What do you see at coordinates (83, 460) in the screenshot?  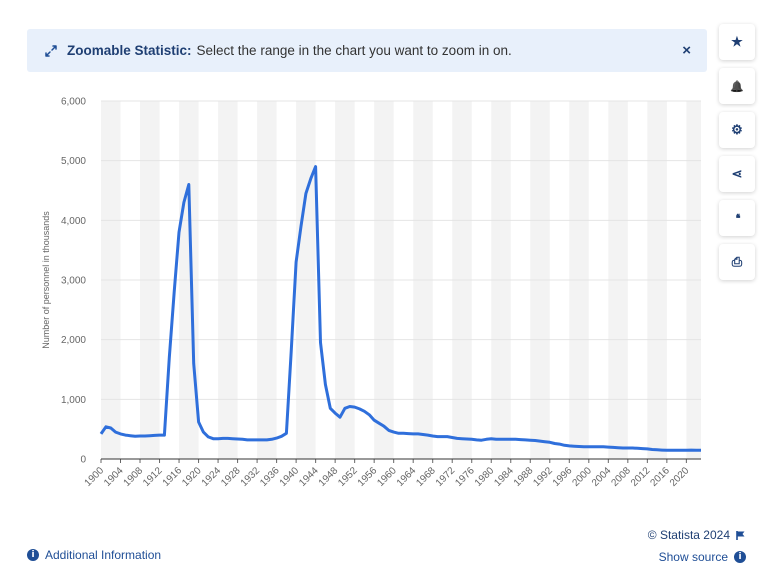 I see `y-tick-label: 0` at bounding box center [83, 460].